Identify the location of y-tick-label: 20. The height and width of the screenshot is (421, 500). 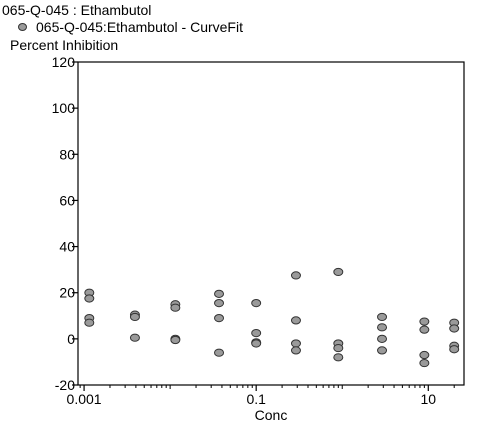
(67, 293).